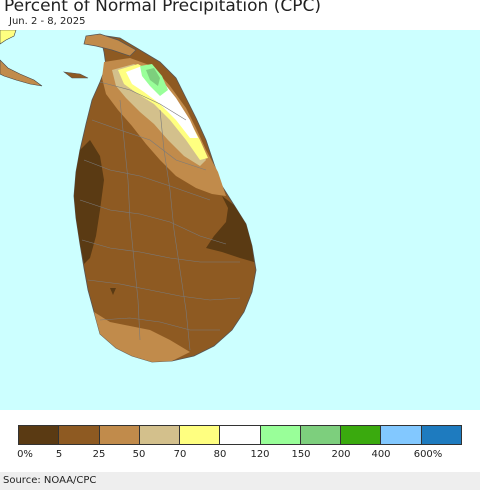 This screenshot has width=480, height=490. I want to click on legend-label: 400, so click(381, 454).